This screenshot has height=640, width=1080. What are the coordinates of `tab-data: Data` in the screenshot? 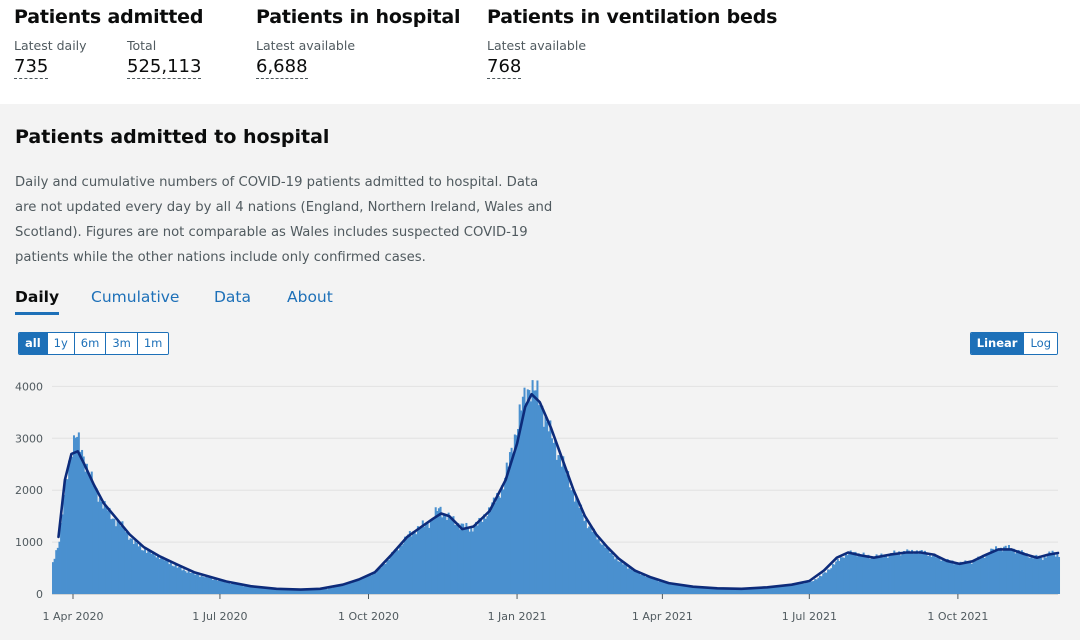 It's located at (233, 297).